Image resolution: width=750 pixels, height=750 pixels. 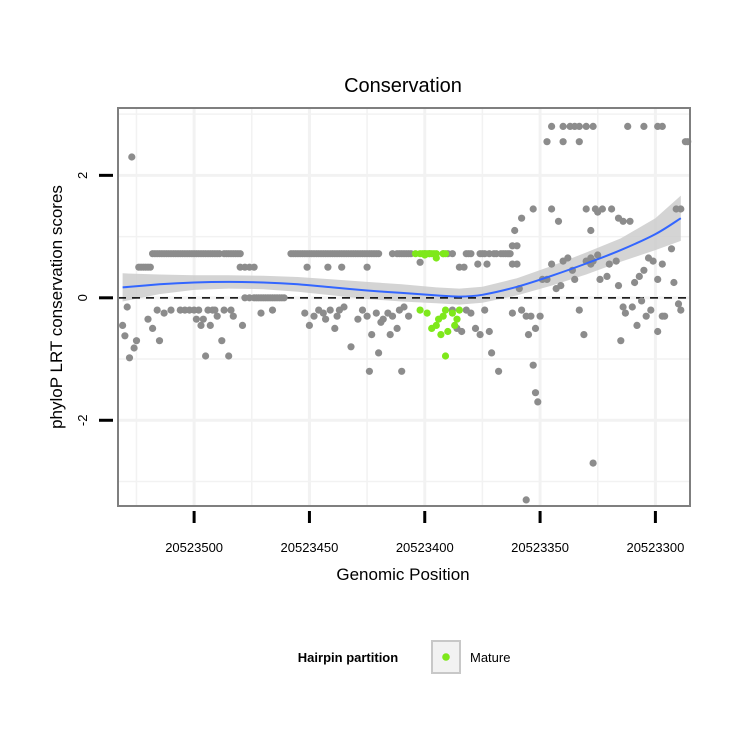 What do you see at coordinates (82, 175) in the screenshot?
I see `y-tick-label: 2` at bounding box center [82, 175].